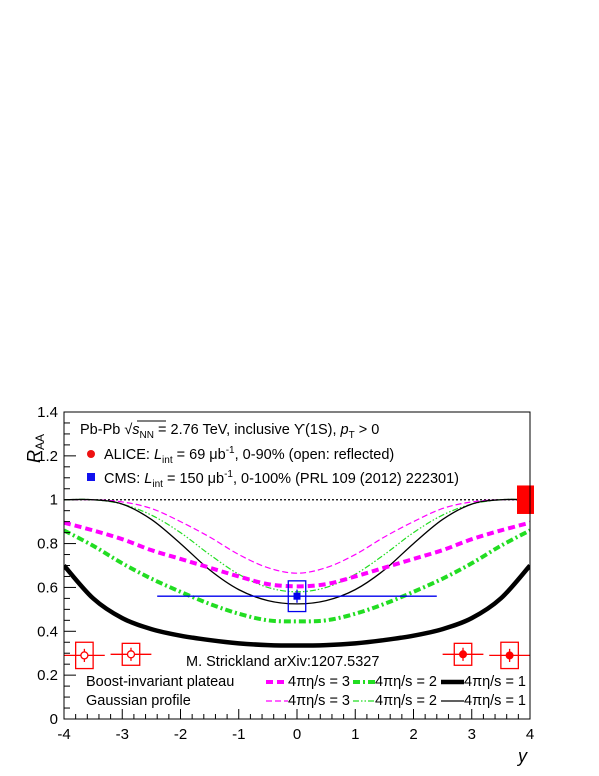 This screenshot has width=599, height=776. Describe the element at coordinates (47, 631) in the screenshot. I see `y-tick-label: 0.4` at that location.